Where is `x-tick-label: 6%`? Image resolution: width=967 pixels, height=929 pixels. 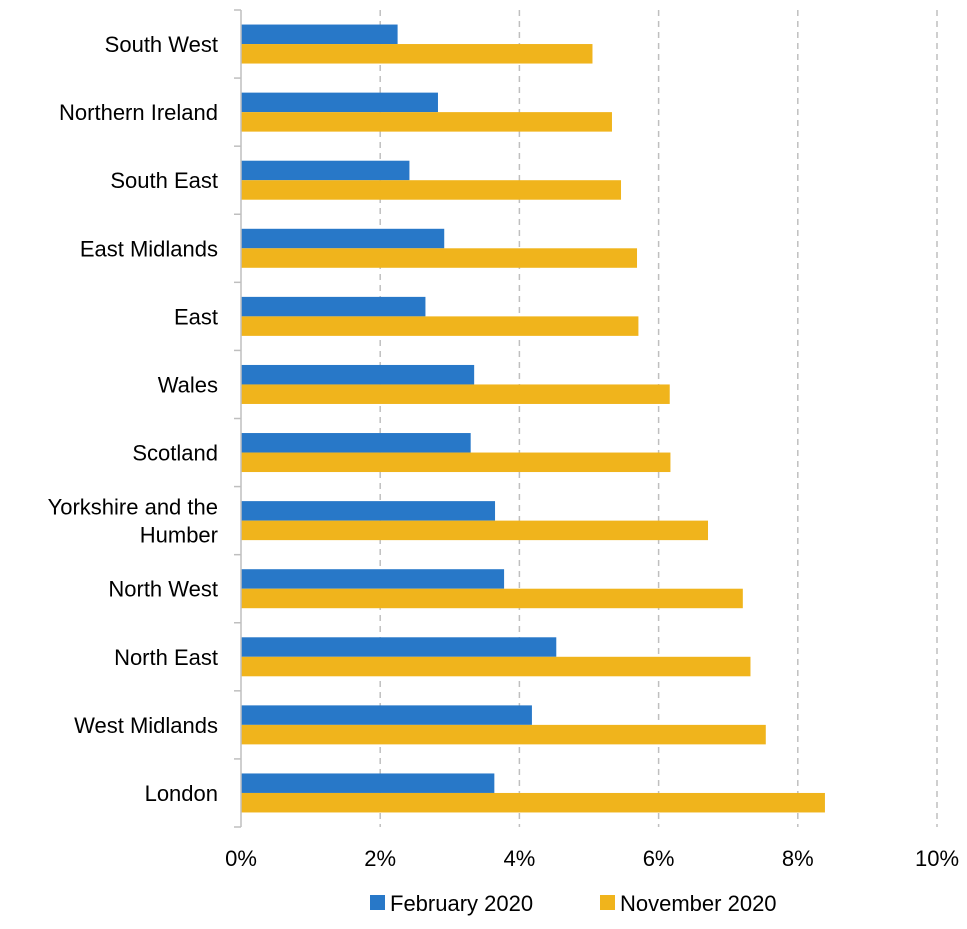 x-tick-label: 6% is located at coordinates (659, 858).